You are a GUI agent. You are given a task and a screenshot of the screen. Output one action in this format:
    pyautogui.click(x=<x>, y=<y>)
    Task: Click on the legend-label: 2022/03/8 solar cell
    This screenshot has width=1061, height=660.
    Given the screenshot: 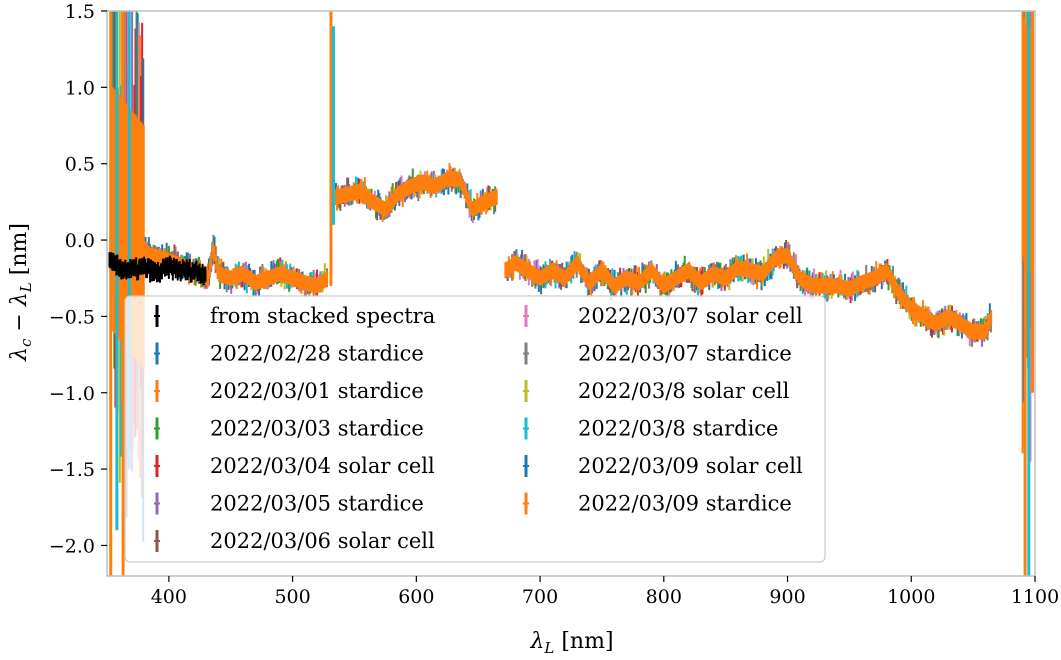 What is the action you would take?
    pyautogui.click(x=684, y=391)
    